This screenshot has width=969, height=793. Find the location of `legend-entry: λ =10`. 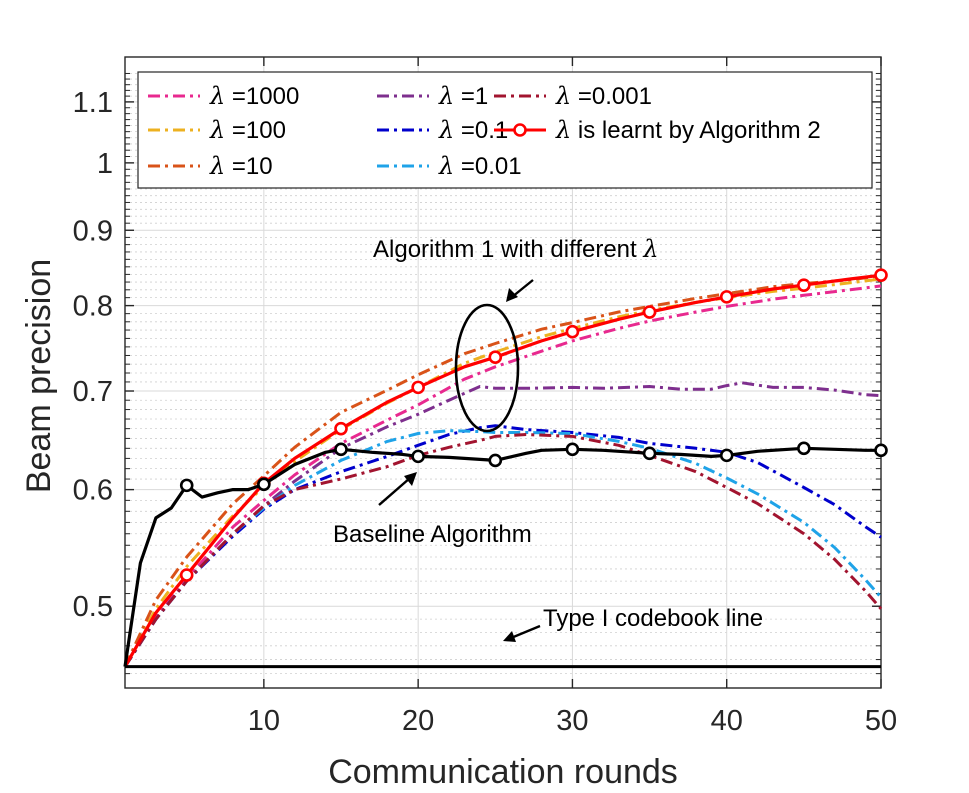

legend-entry: λ =10 is located at coordinates (241, 166).